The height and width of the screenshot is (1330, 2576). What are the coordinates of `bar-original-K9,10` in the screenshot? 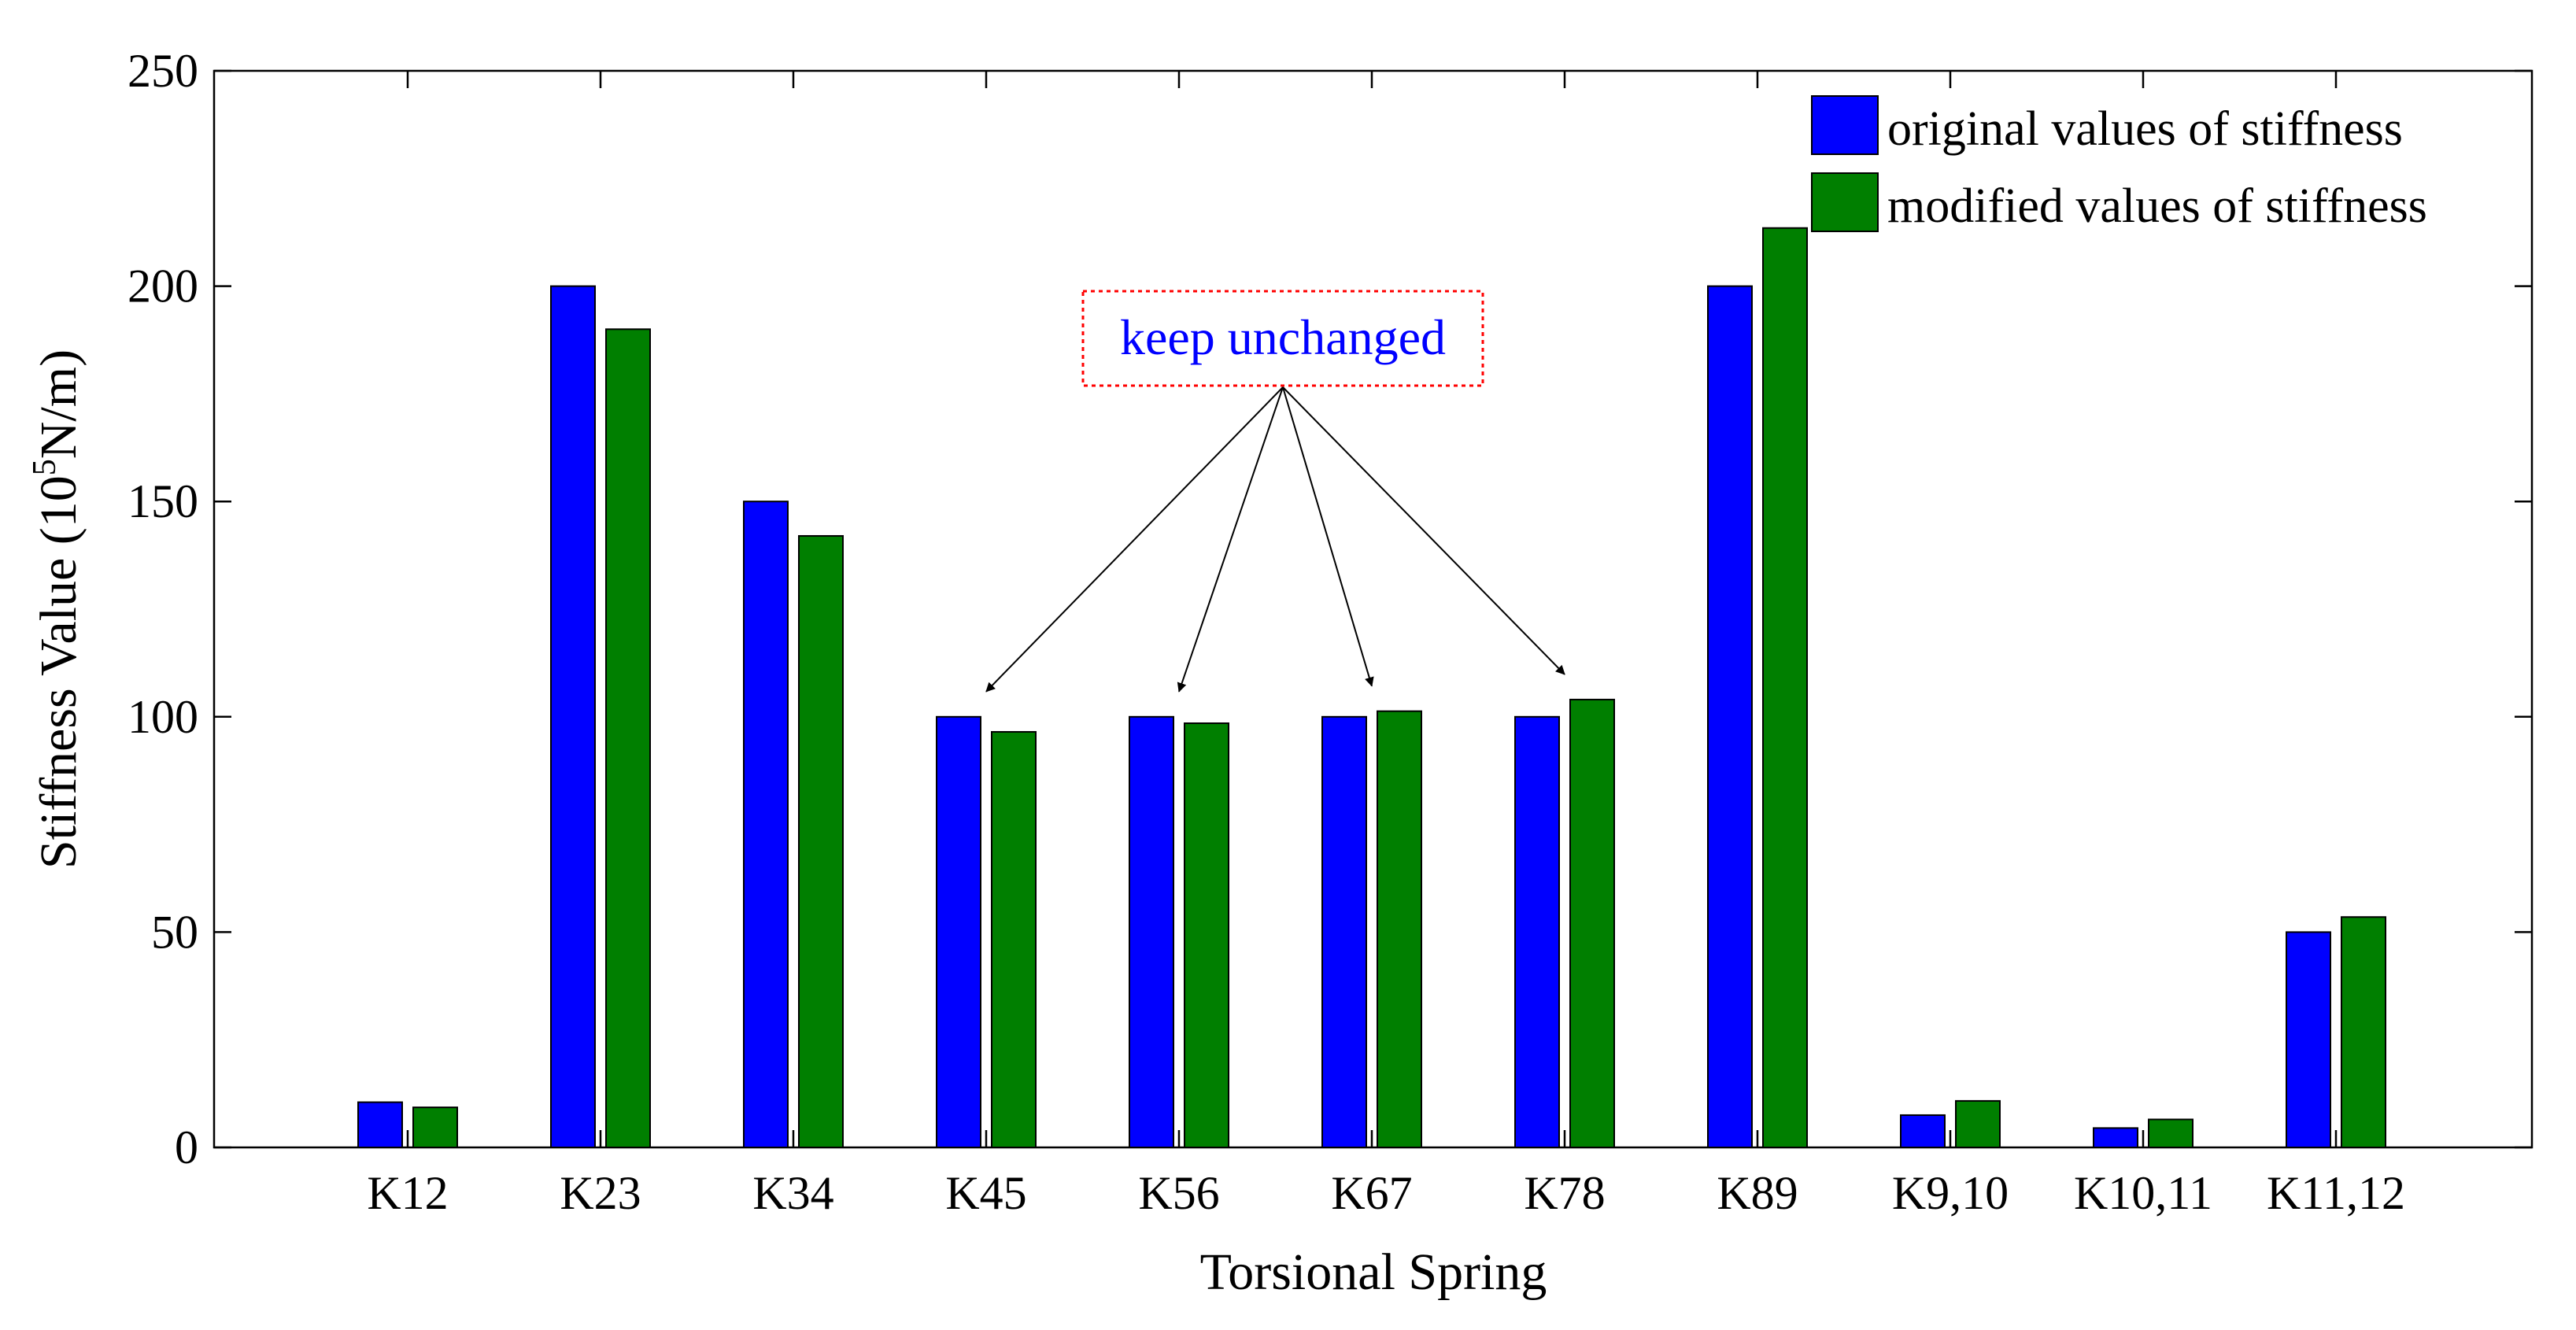 It's located at (1923, 1131).